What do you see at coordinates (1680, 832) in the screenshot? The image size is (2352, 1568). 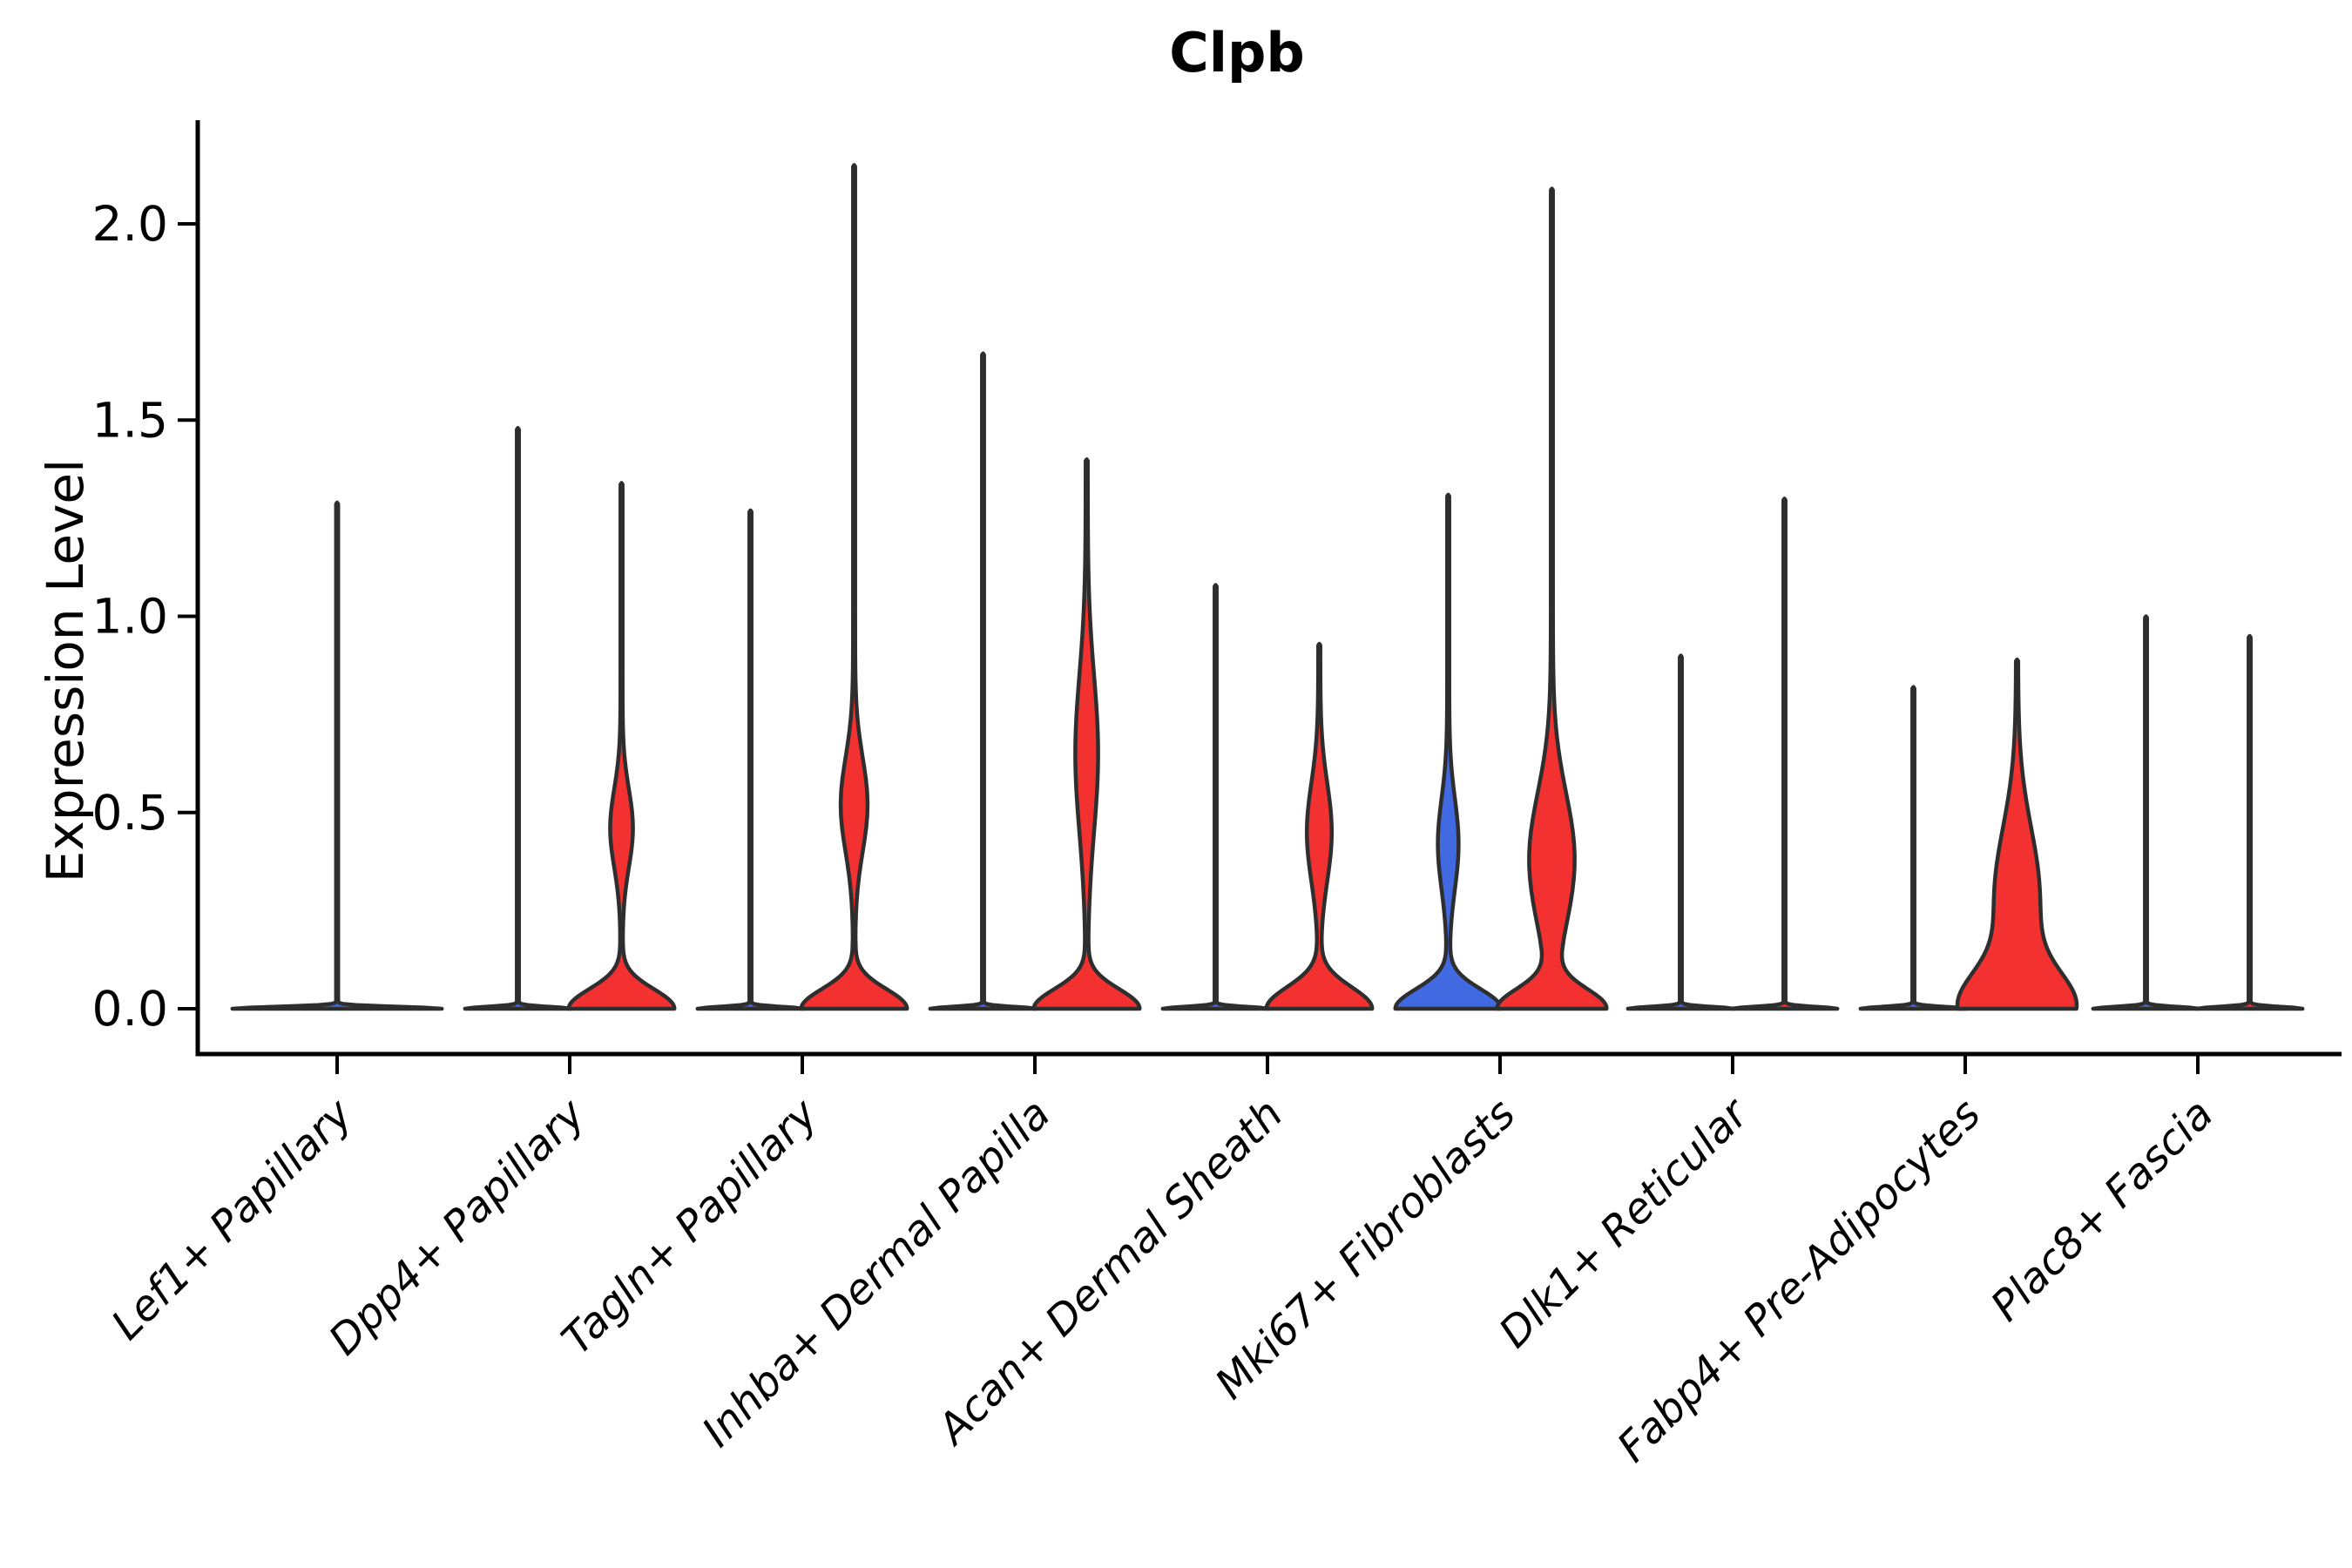 I see `violin-dlk1-reticular-left` at bounding box center [1680, 832].